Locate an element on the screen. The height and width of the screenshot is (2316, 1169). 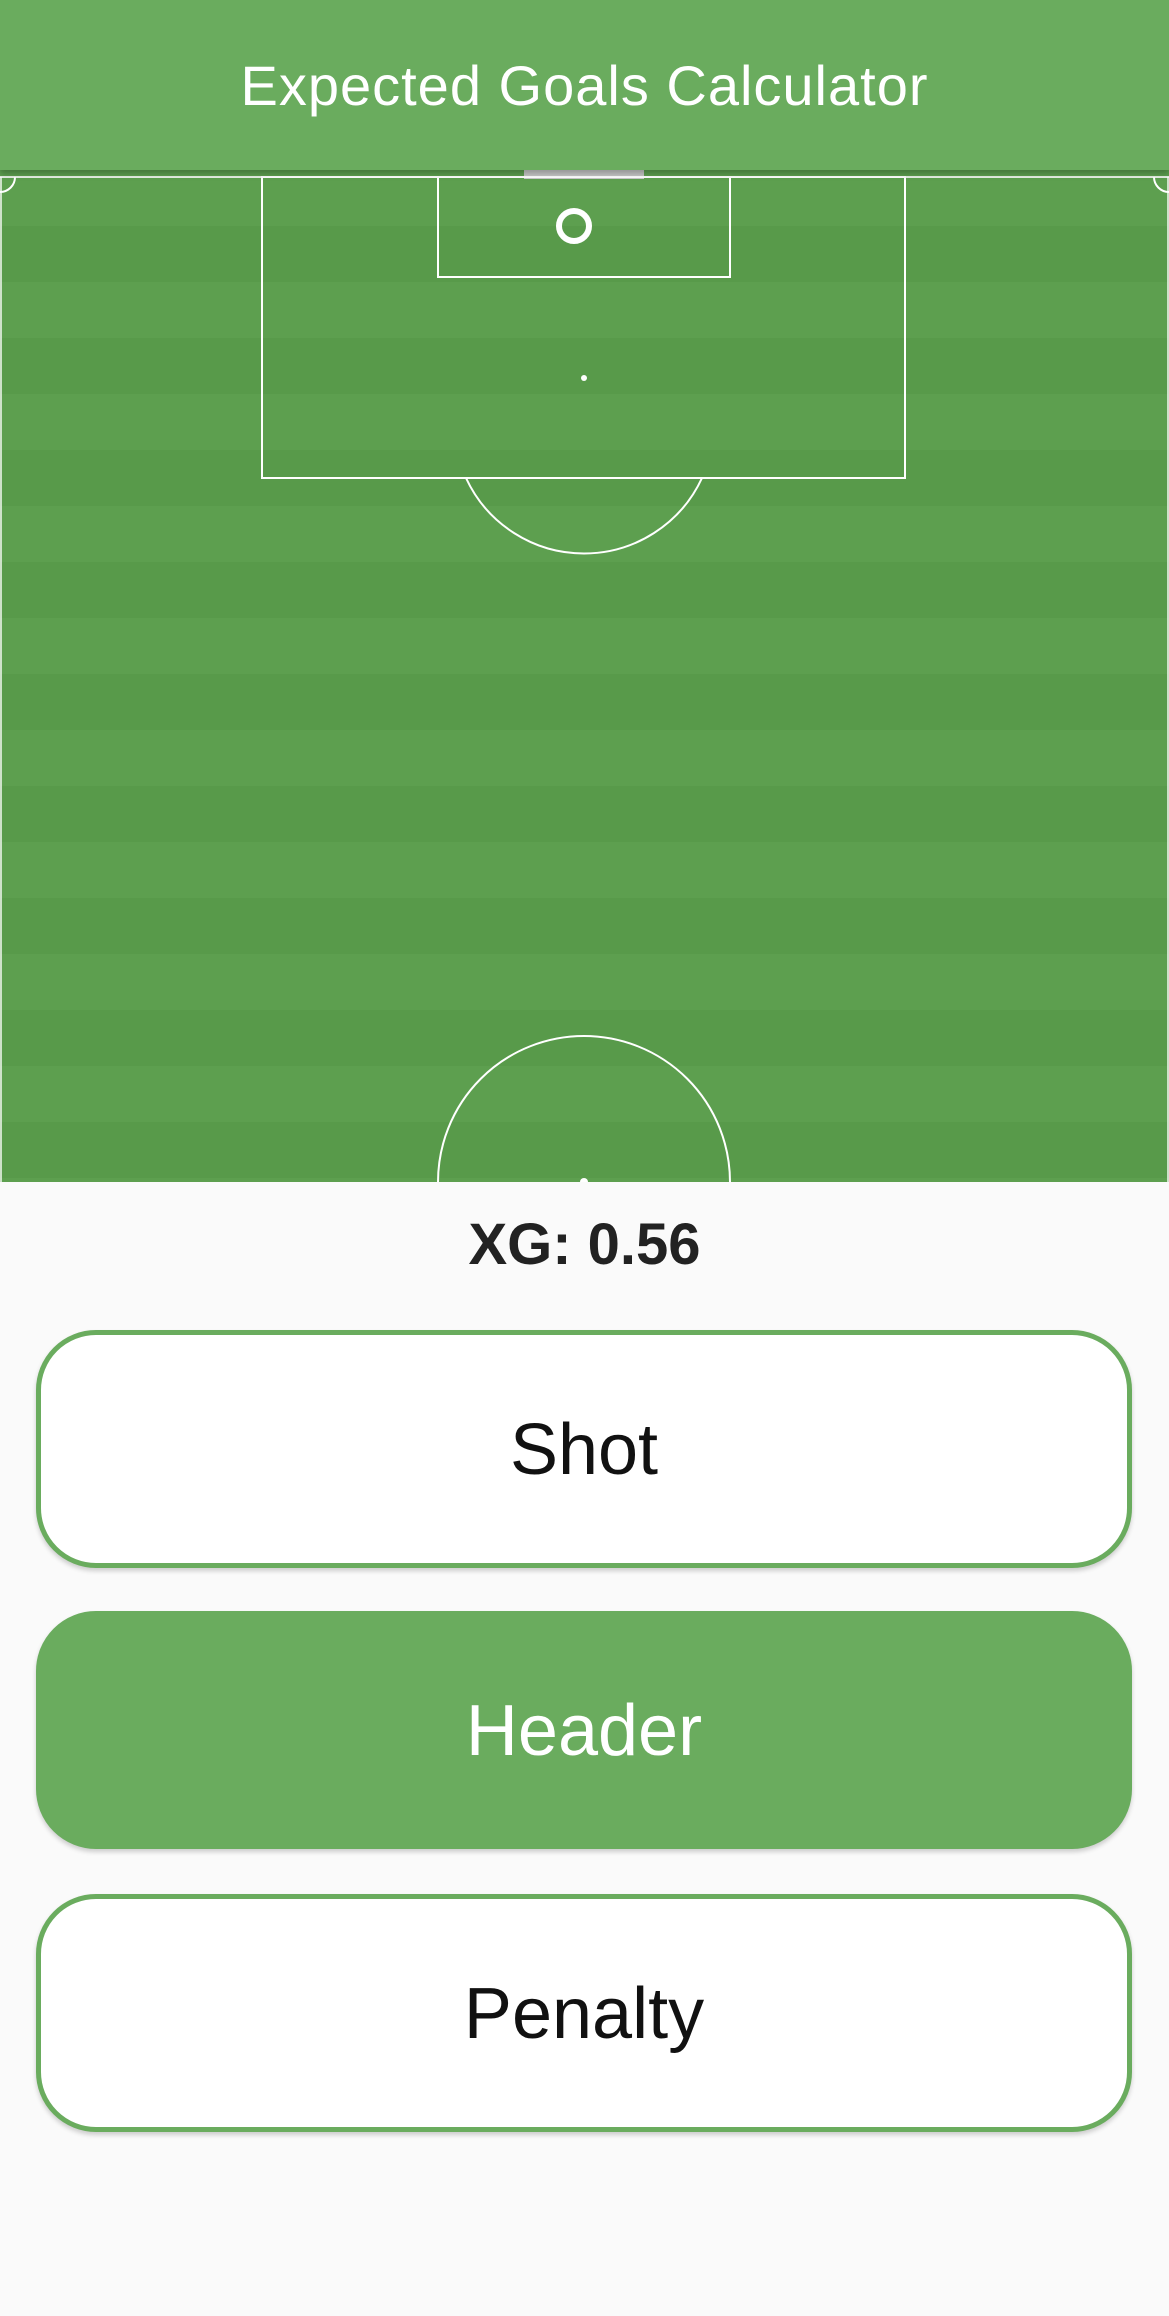
six-yard-box is located at coordinates (584, 227).